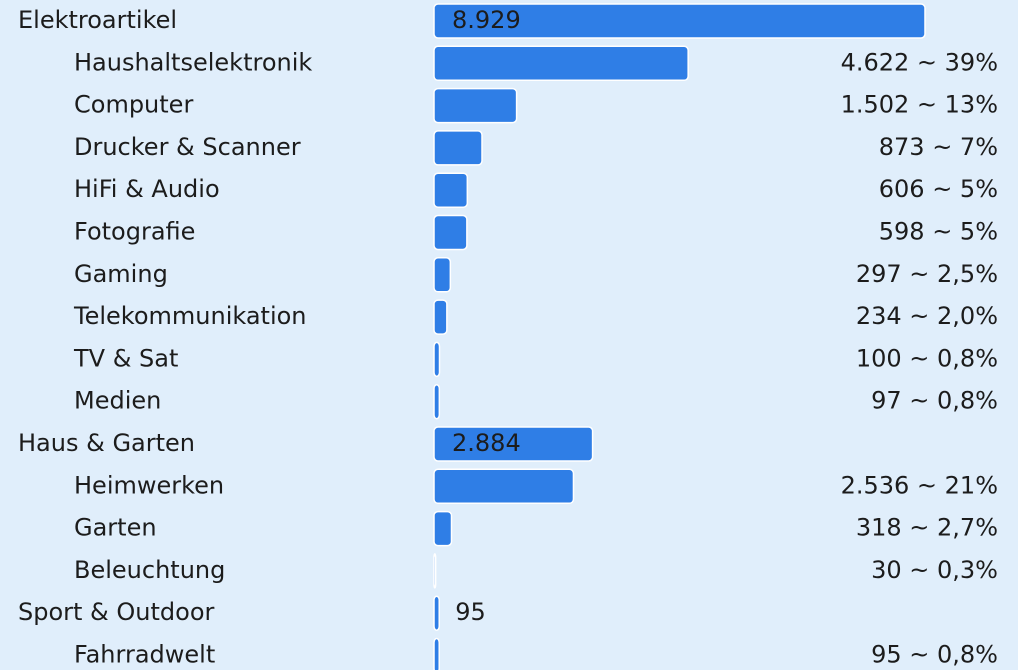  I want to click on item-value-label: 234 ~ 2,0%, so click(927, 316).